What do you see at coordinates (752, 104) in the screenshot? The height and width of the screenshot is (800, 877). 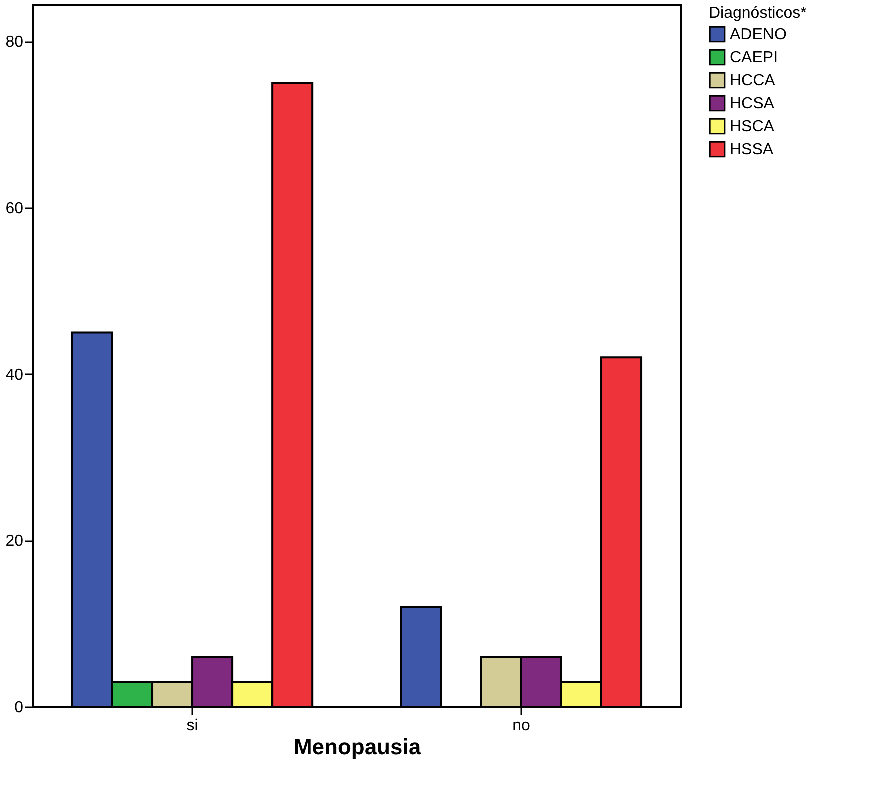 I see `legend-label: HCSA` at bounding box center [752, 104].